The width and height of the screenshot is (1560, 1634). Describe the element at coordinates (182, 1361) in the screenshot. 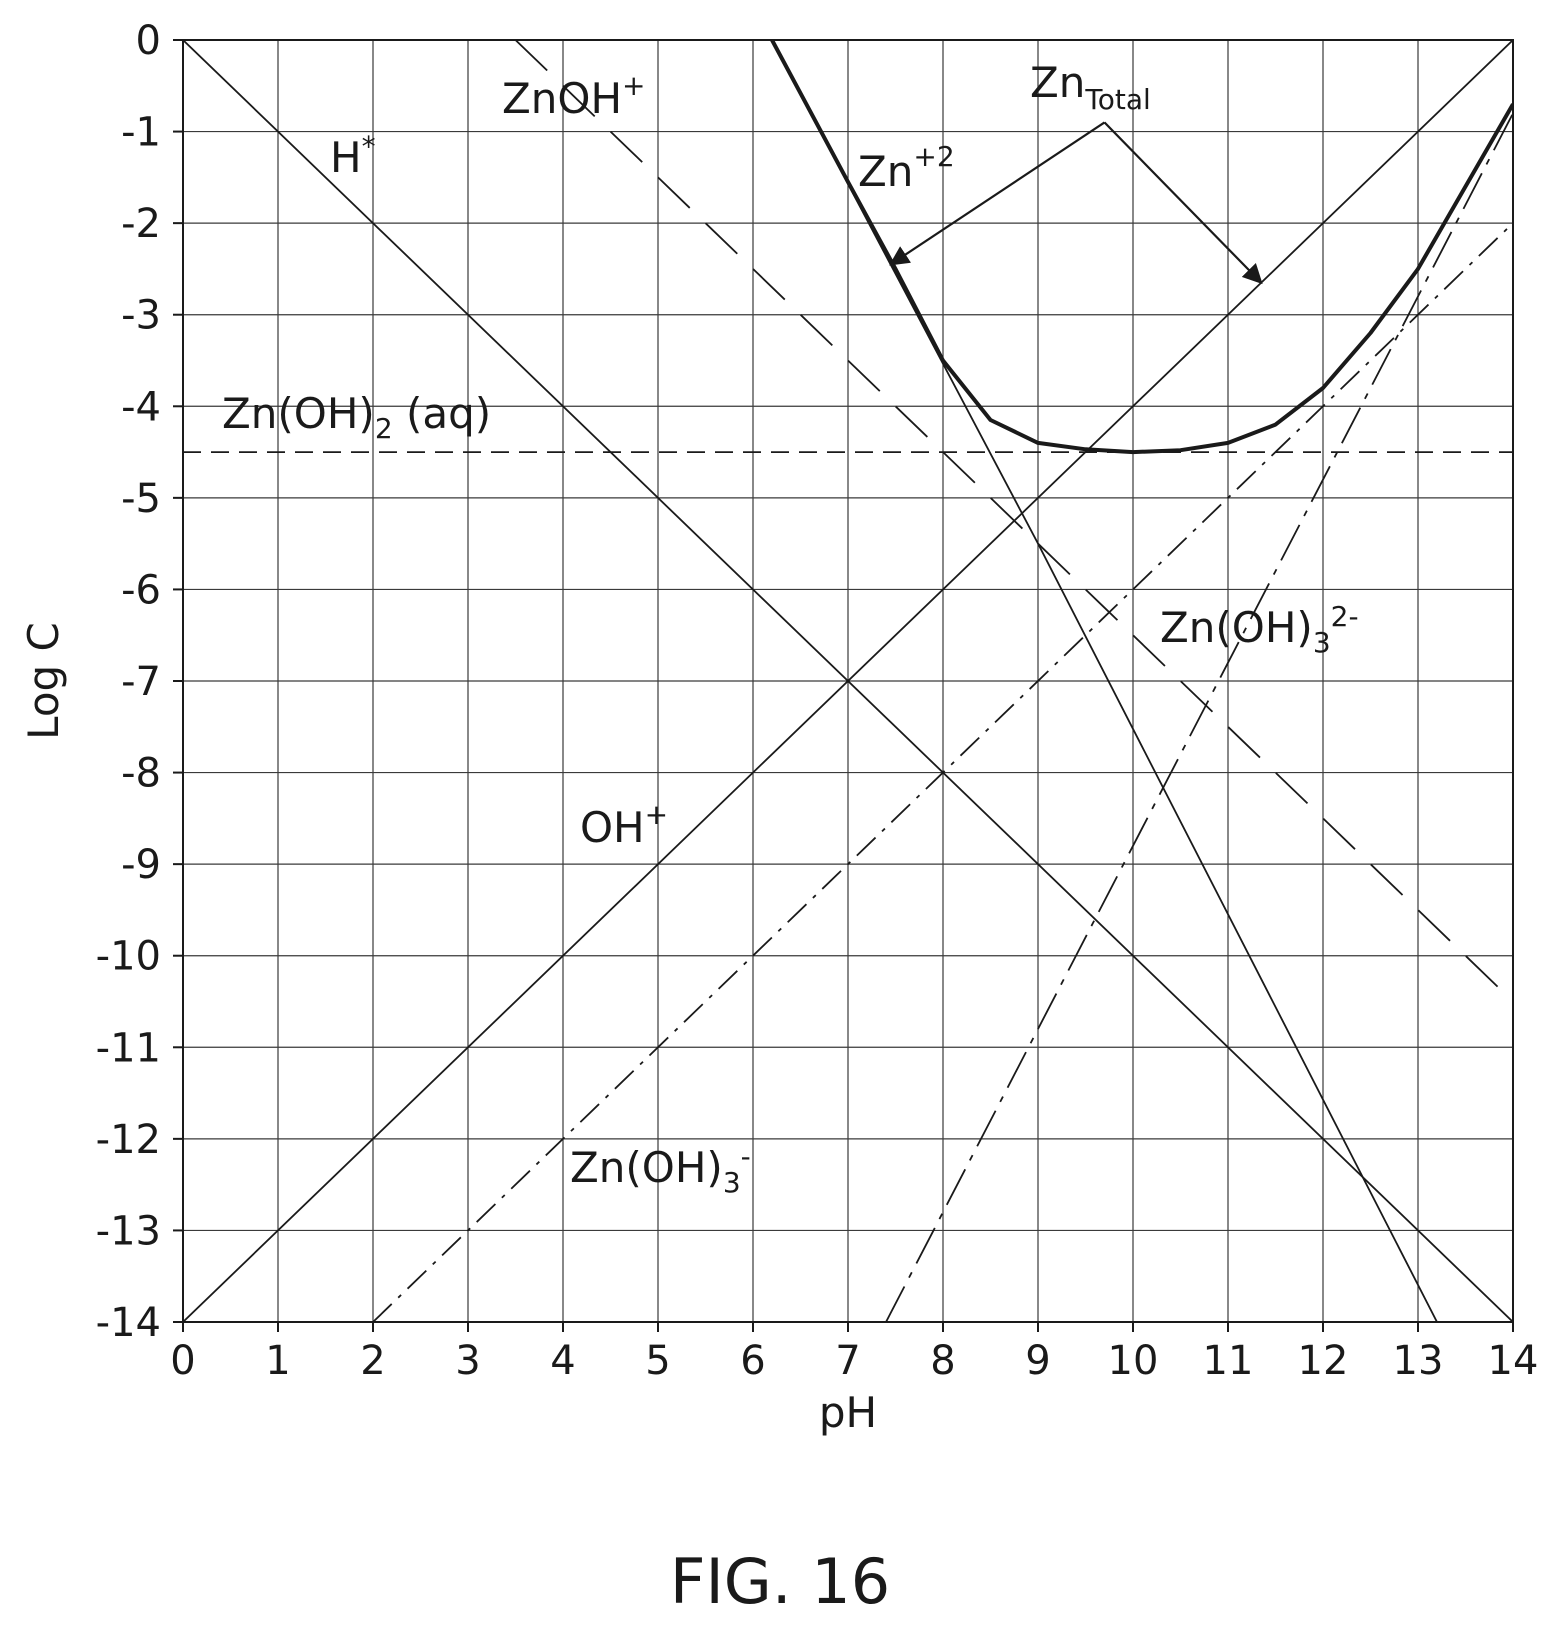

I see `x-tick-label: 0` at that location.